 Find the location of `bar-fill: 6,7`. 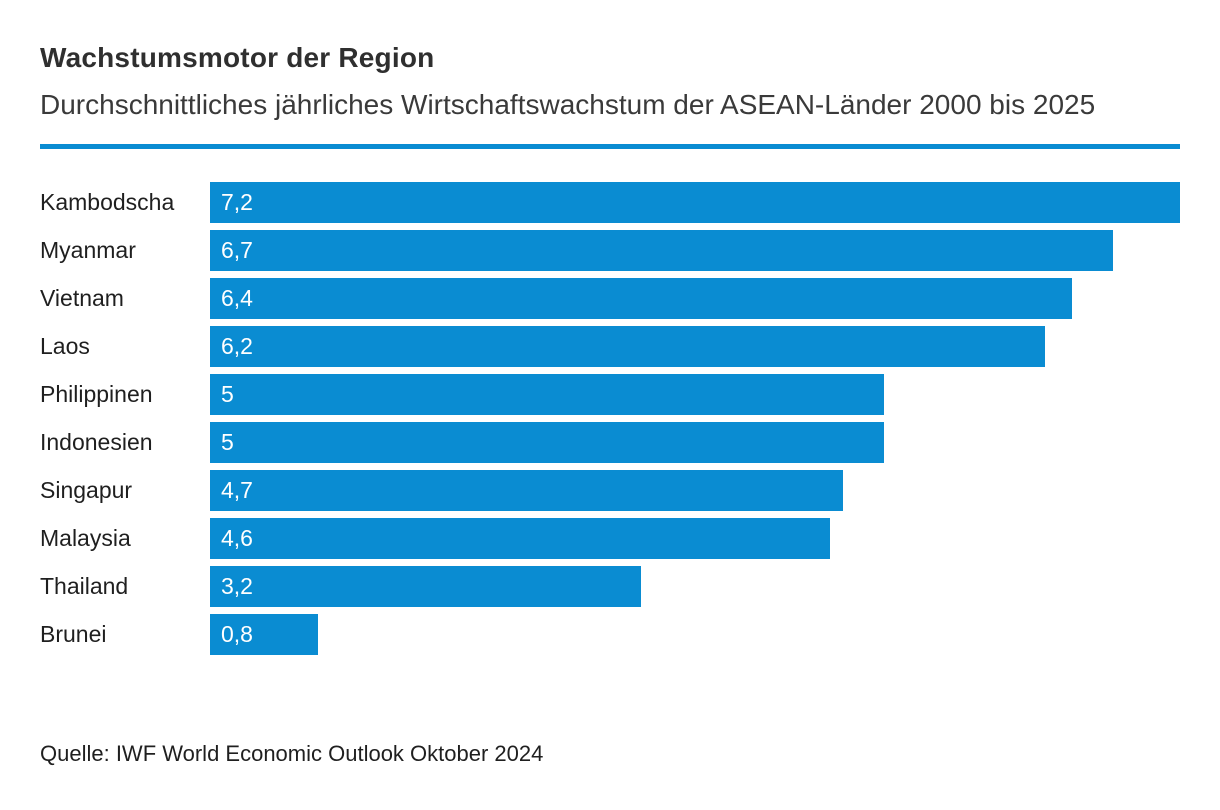

bar-fill: 6,7 is located at coordinates (661, 250).